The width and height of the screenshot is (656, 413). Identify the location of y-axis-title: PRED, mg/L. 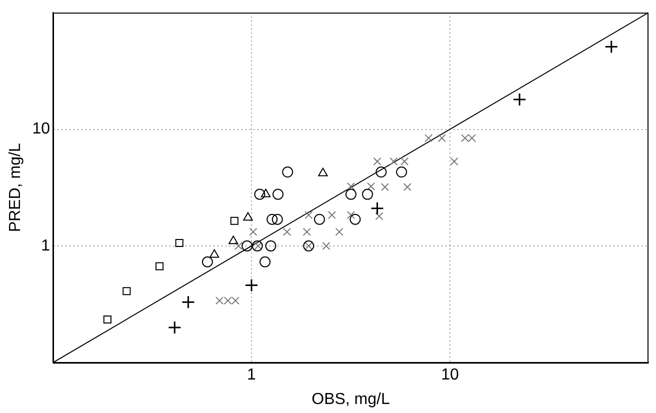
(15, 187).